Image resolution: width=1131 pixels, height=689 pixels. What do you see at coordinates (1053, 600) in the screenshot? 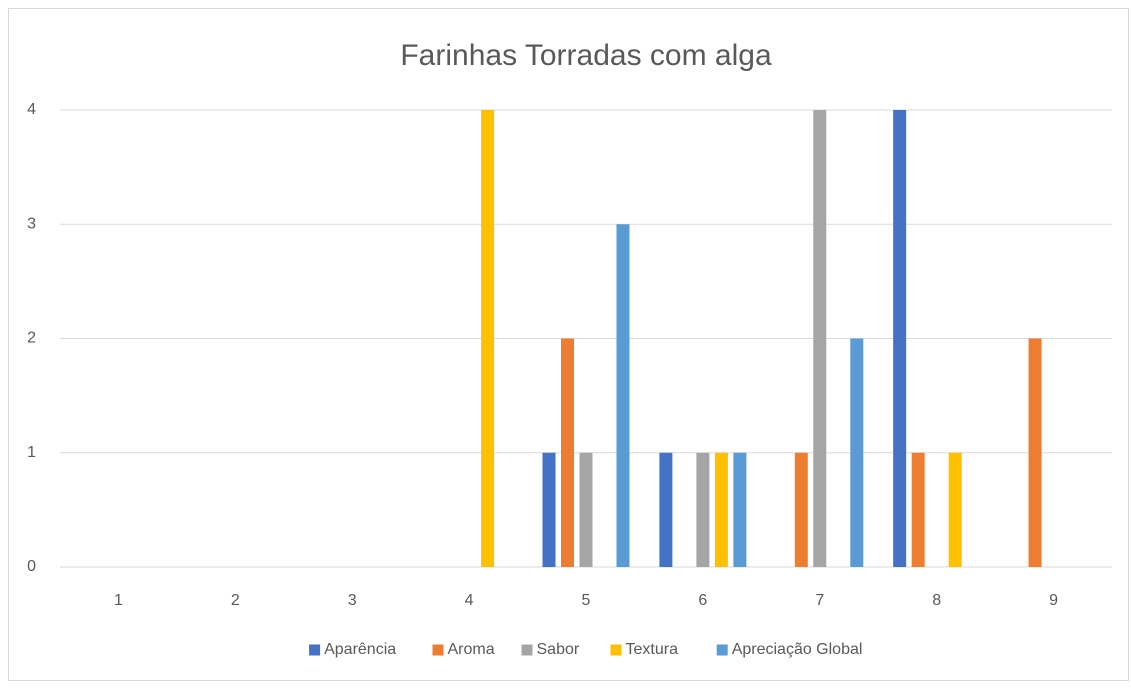
I see `x-tick-label: 9` at bounding box center [1053, 600].